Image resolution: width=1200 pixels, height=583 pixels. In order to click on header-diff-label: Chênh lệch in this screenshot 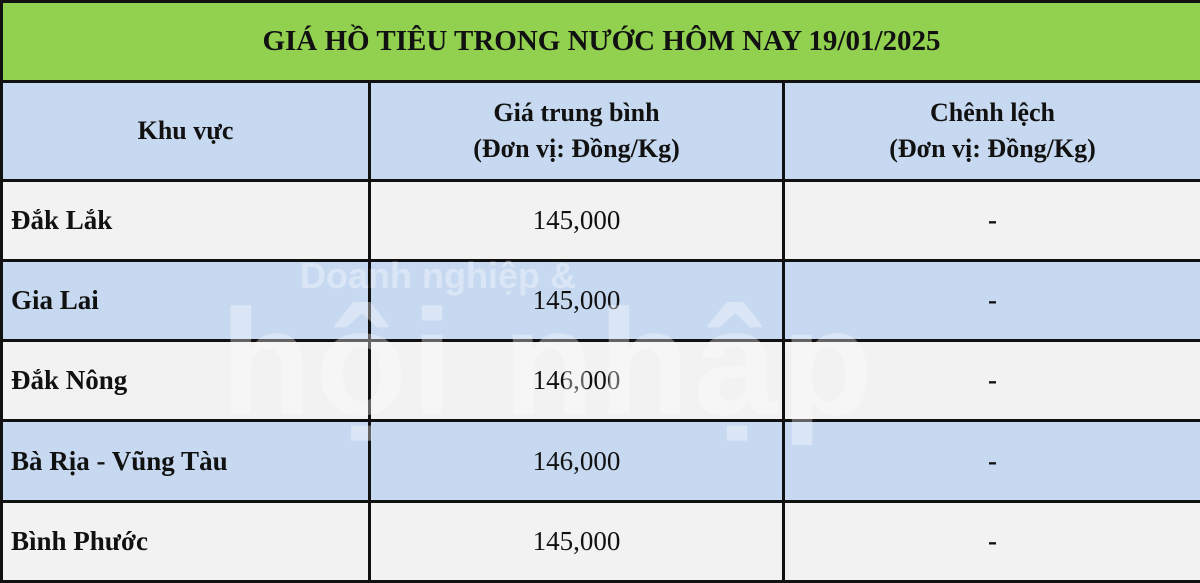, I will do `click(992, 112)`.